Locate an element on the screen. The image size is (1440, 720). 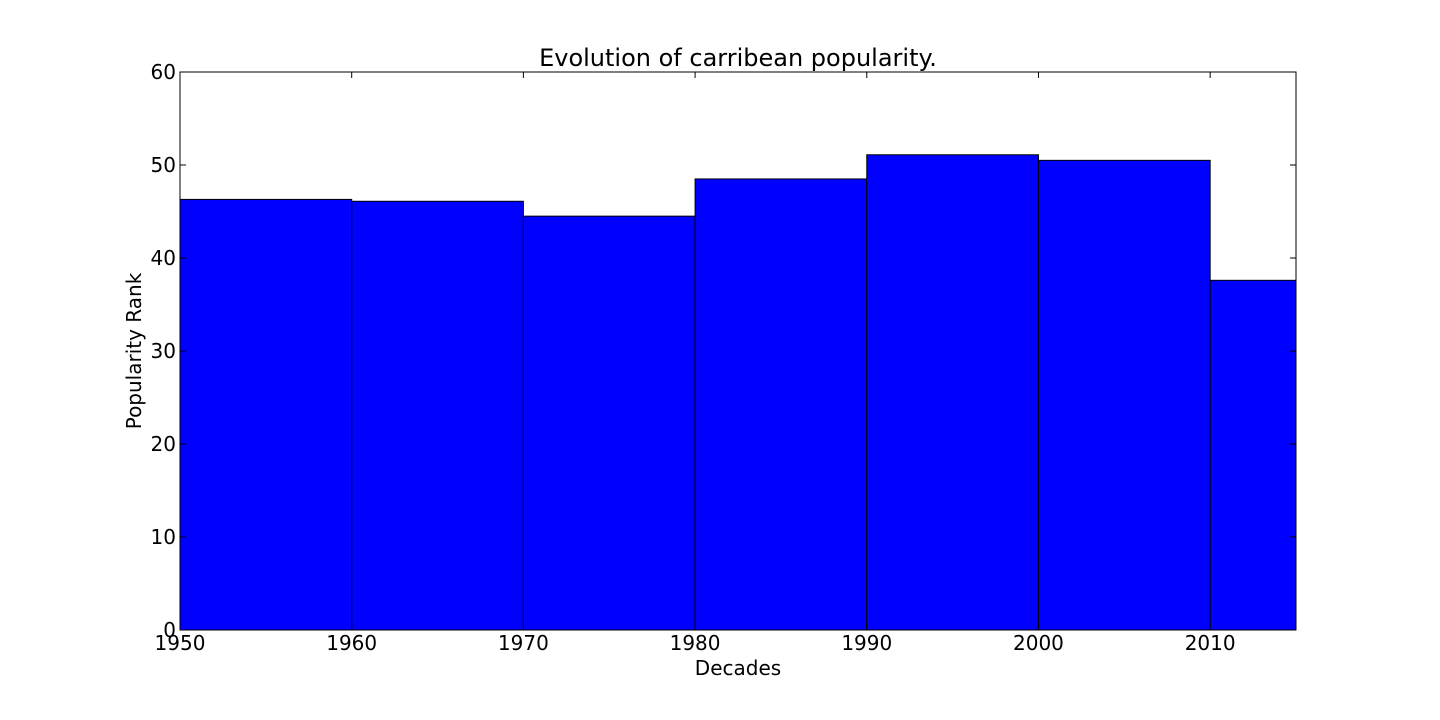
x-tick-label-1960: 1960 is located at coordinates (351, 643).